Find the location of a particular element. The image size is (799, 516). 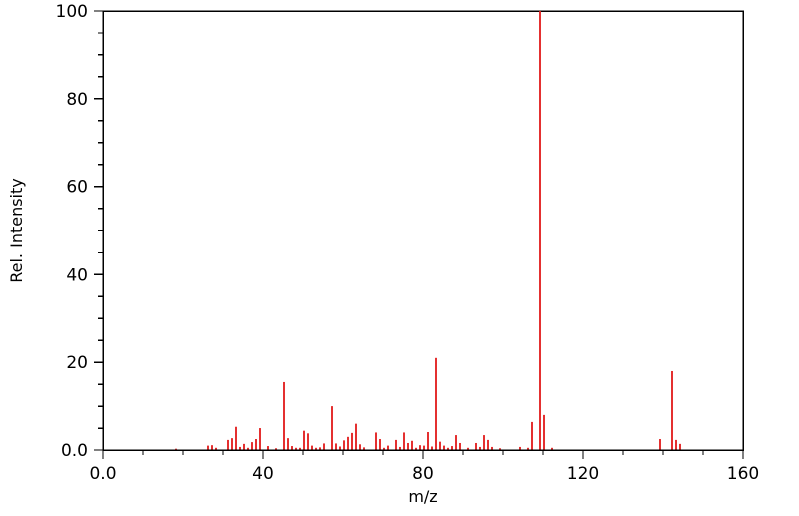

x-tick-label: 0.0 is located at coordinates (102, 474).